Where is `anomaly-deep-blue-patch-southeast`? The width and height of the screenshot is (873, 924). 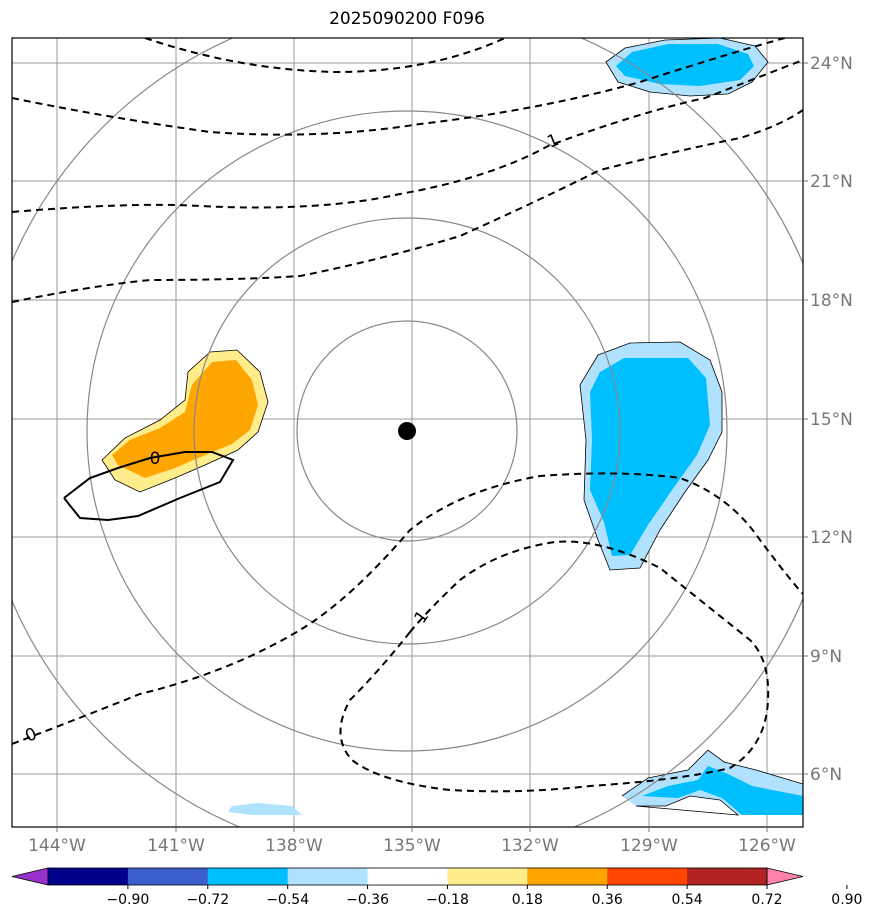 anomaly-deep-blue-patch-southeast is located at coordinates (722, 790).